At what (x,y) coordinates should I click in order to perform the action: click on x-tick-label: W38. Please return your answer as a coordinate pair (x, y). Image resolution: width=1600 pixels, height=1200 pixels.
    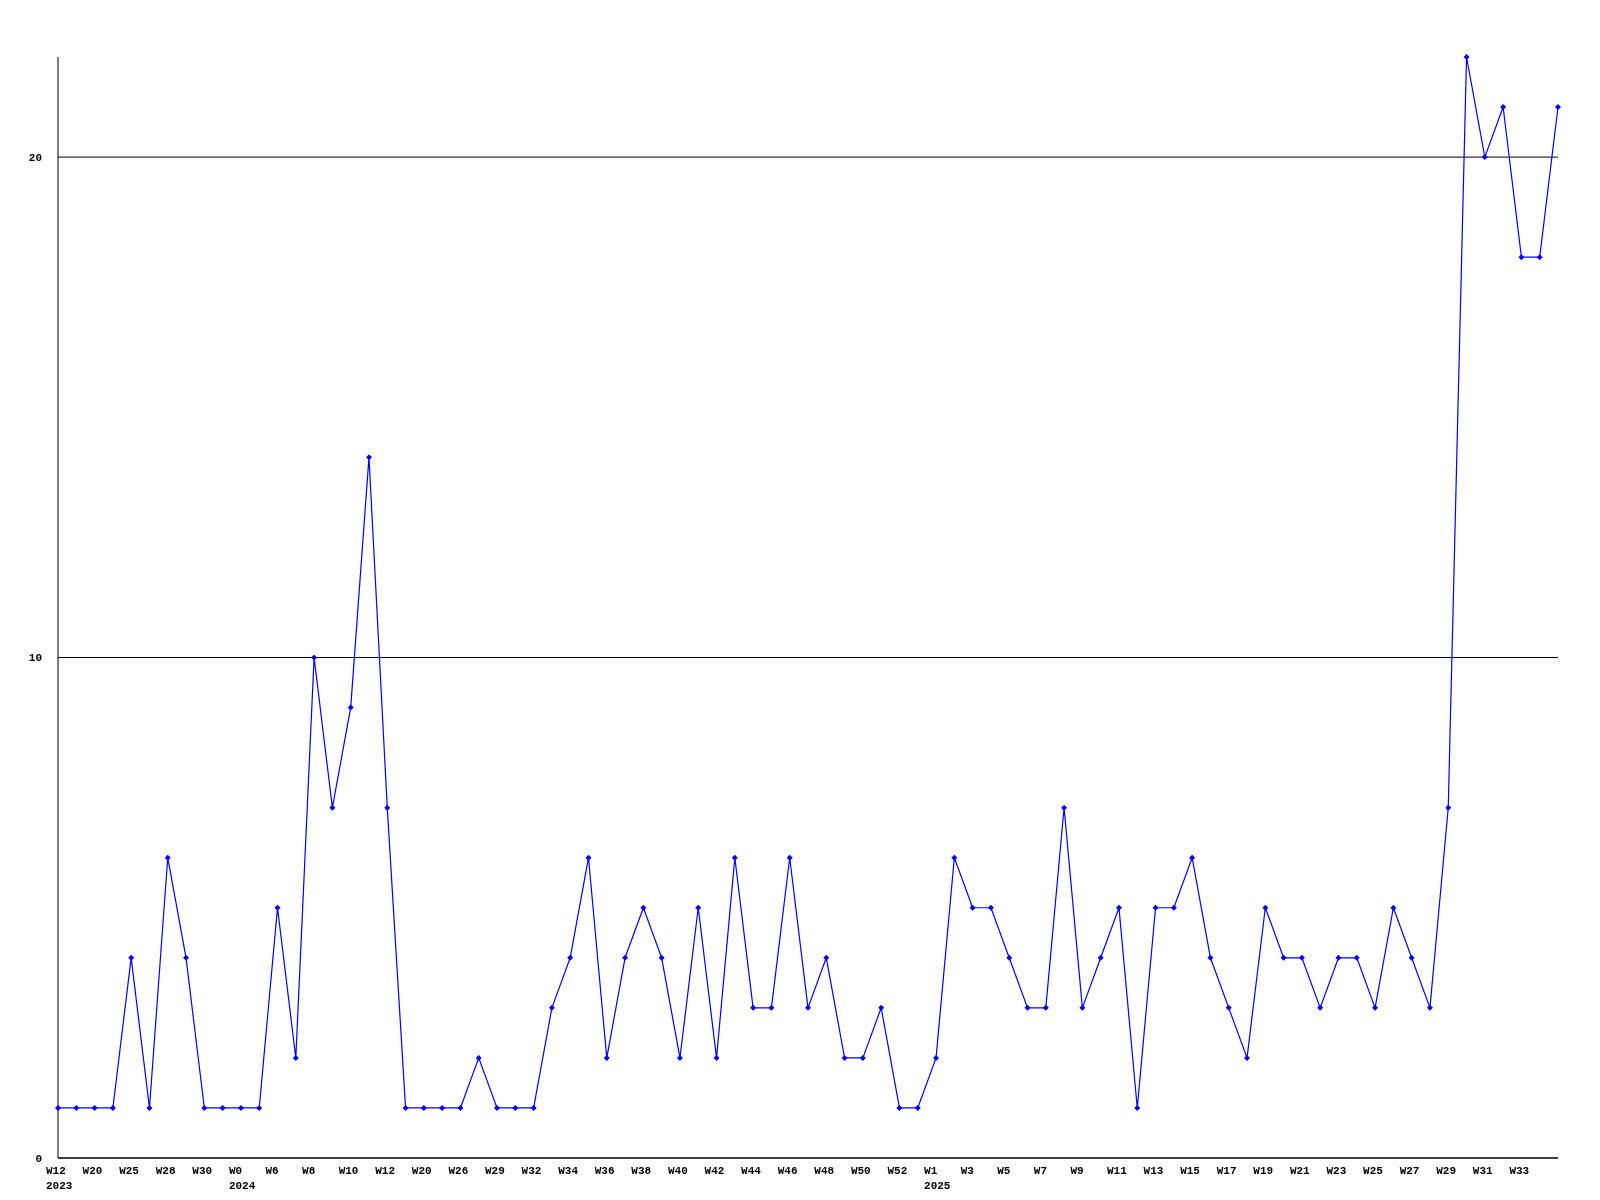
    Looking at the image, I should click on (641, 1171).